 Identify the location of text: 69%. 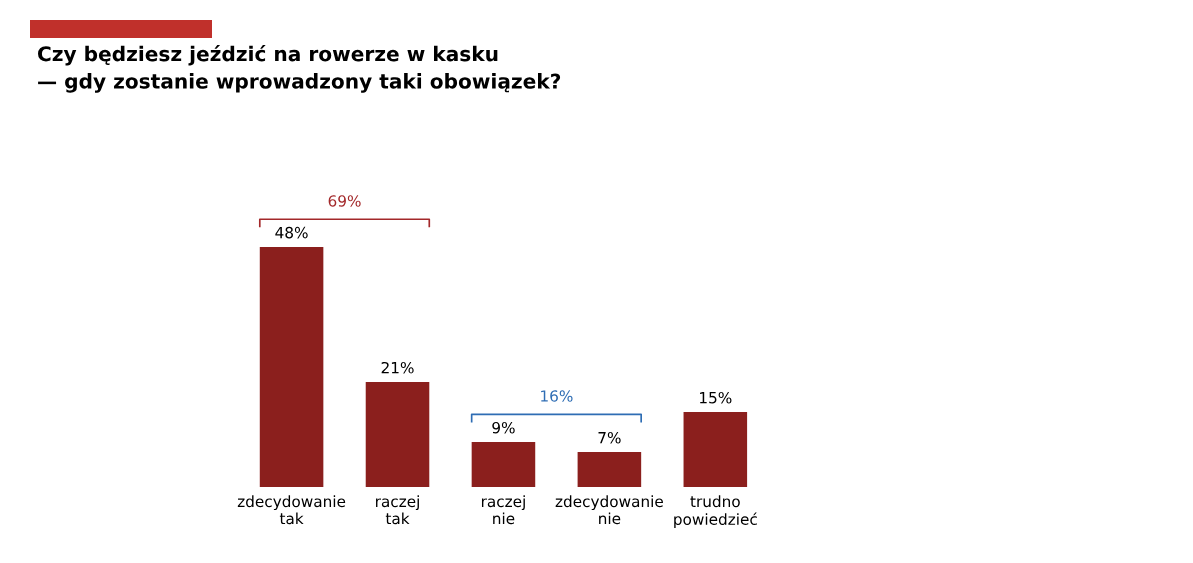
(344, 201).